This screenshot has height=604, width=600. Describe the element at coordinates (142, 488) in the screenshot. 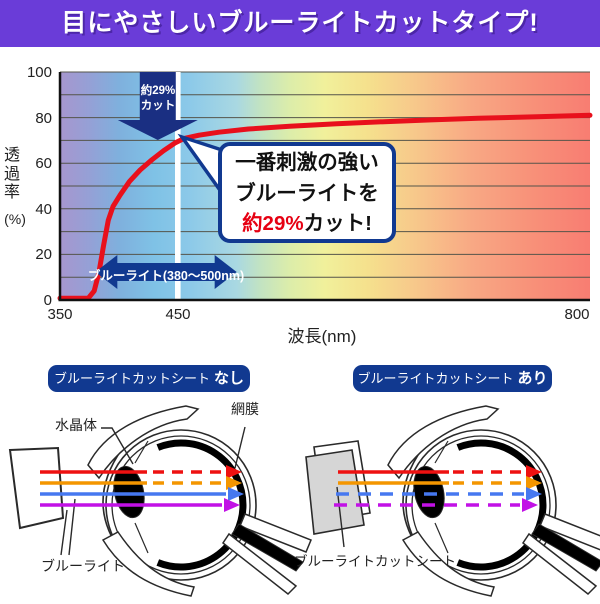

I see `light-rays-left` at that location.